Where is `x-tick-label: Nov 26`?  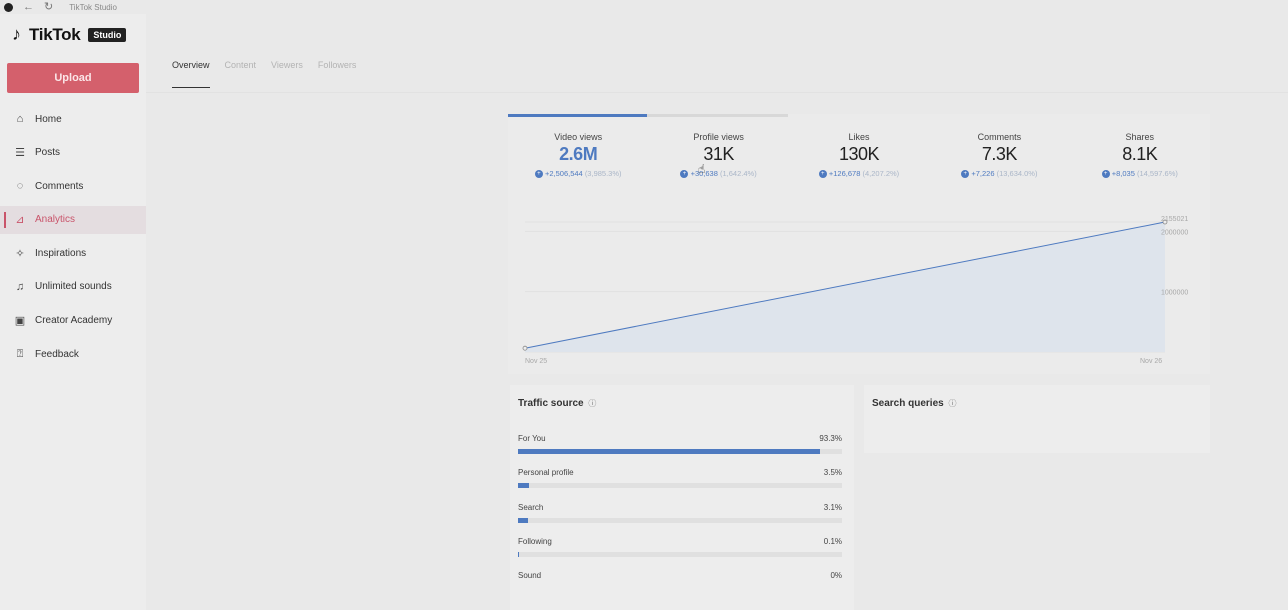
x-tick-label: Nov 26 is located at coordinates (1151, 361).